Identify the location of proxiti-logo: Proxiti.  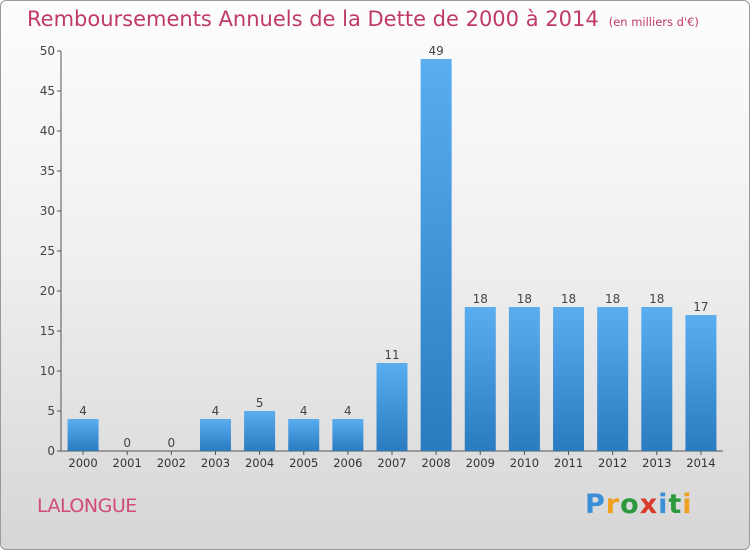
(639, 504).